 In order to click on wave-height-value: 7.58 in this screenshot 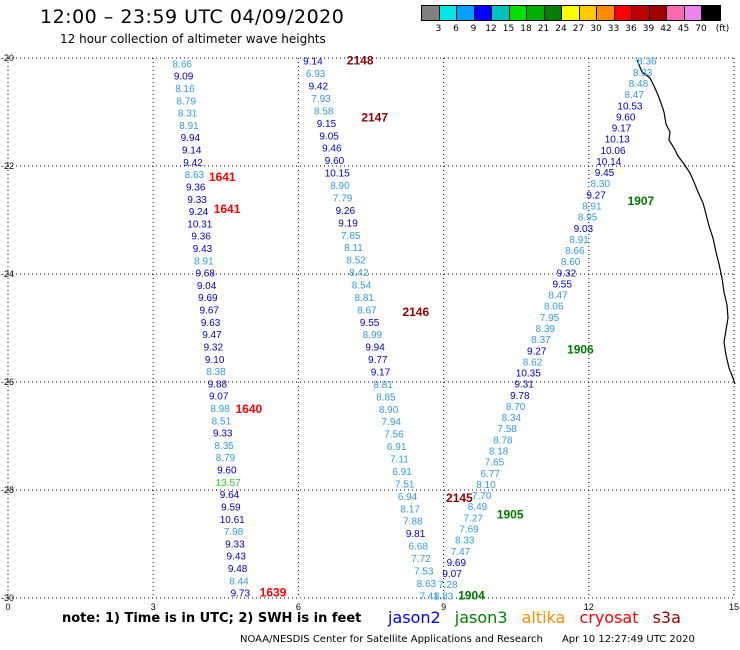, I will do `click(507, 429)`.